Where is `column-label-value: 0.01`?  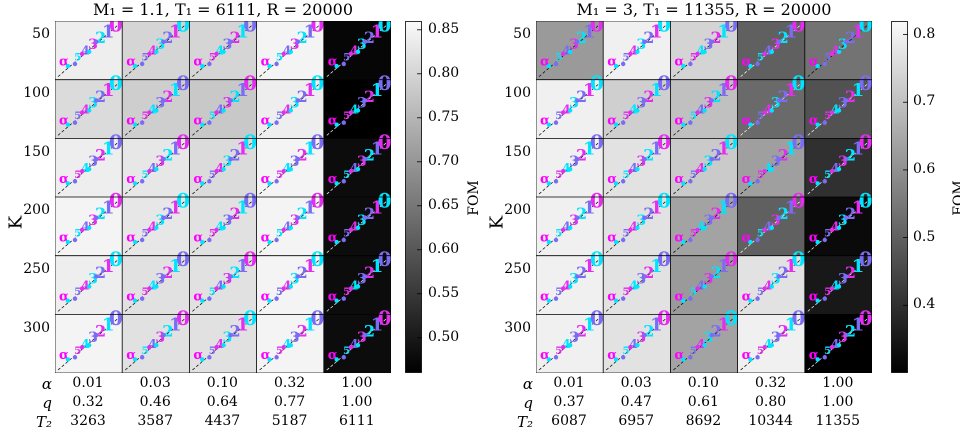 column-label-value: 0.01 is located at coordinates (569, 383).